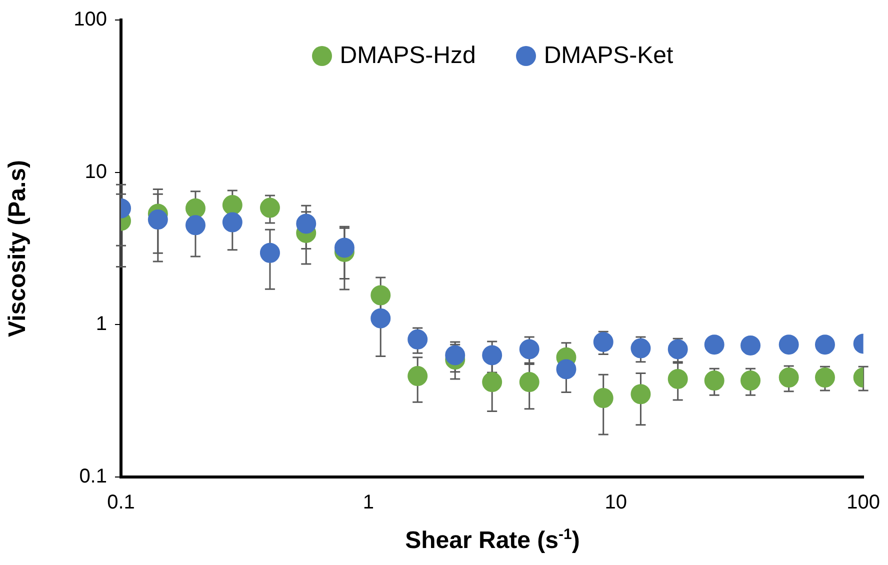  What do you see at coordinates (101, 324) in the screenshot?
I see `y-tick-label: 1` at bounding box center [101, 324].